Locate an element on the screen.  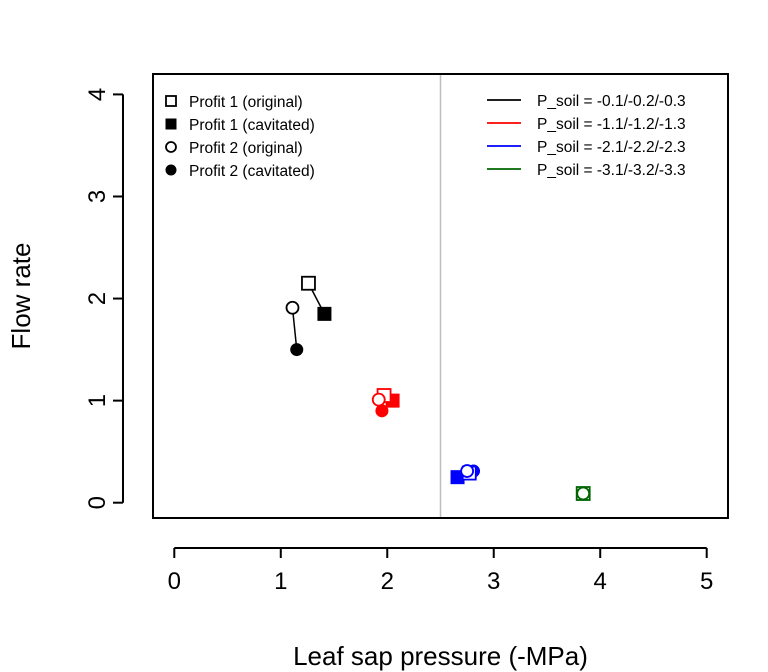
point-profit1-original is located at coordinates (308, 283).